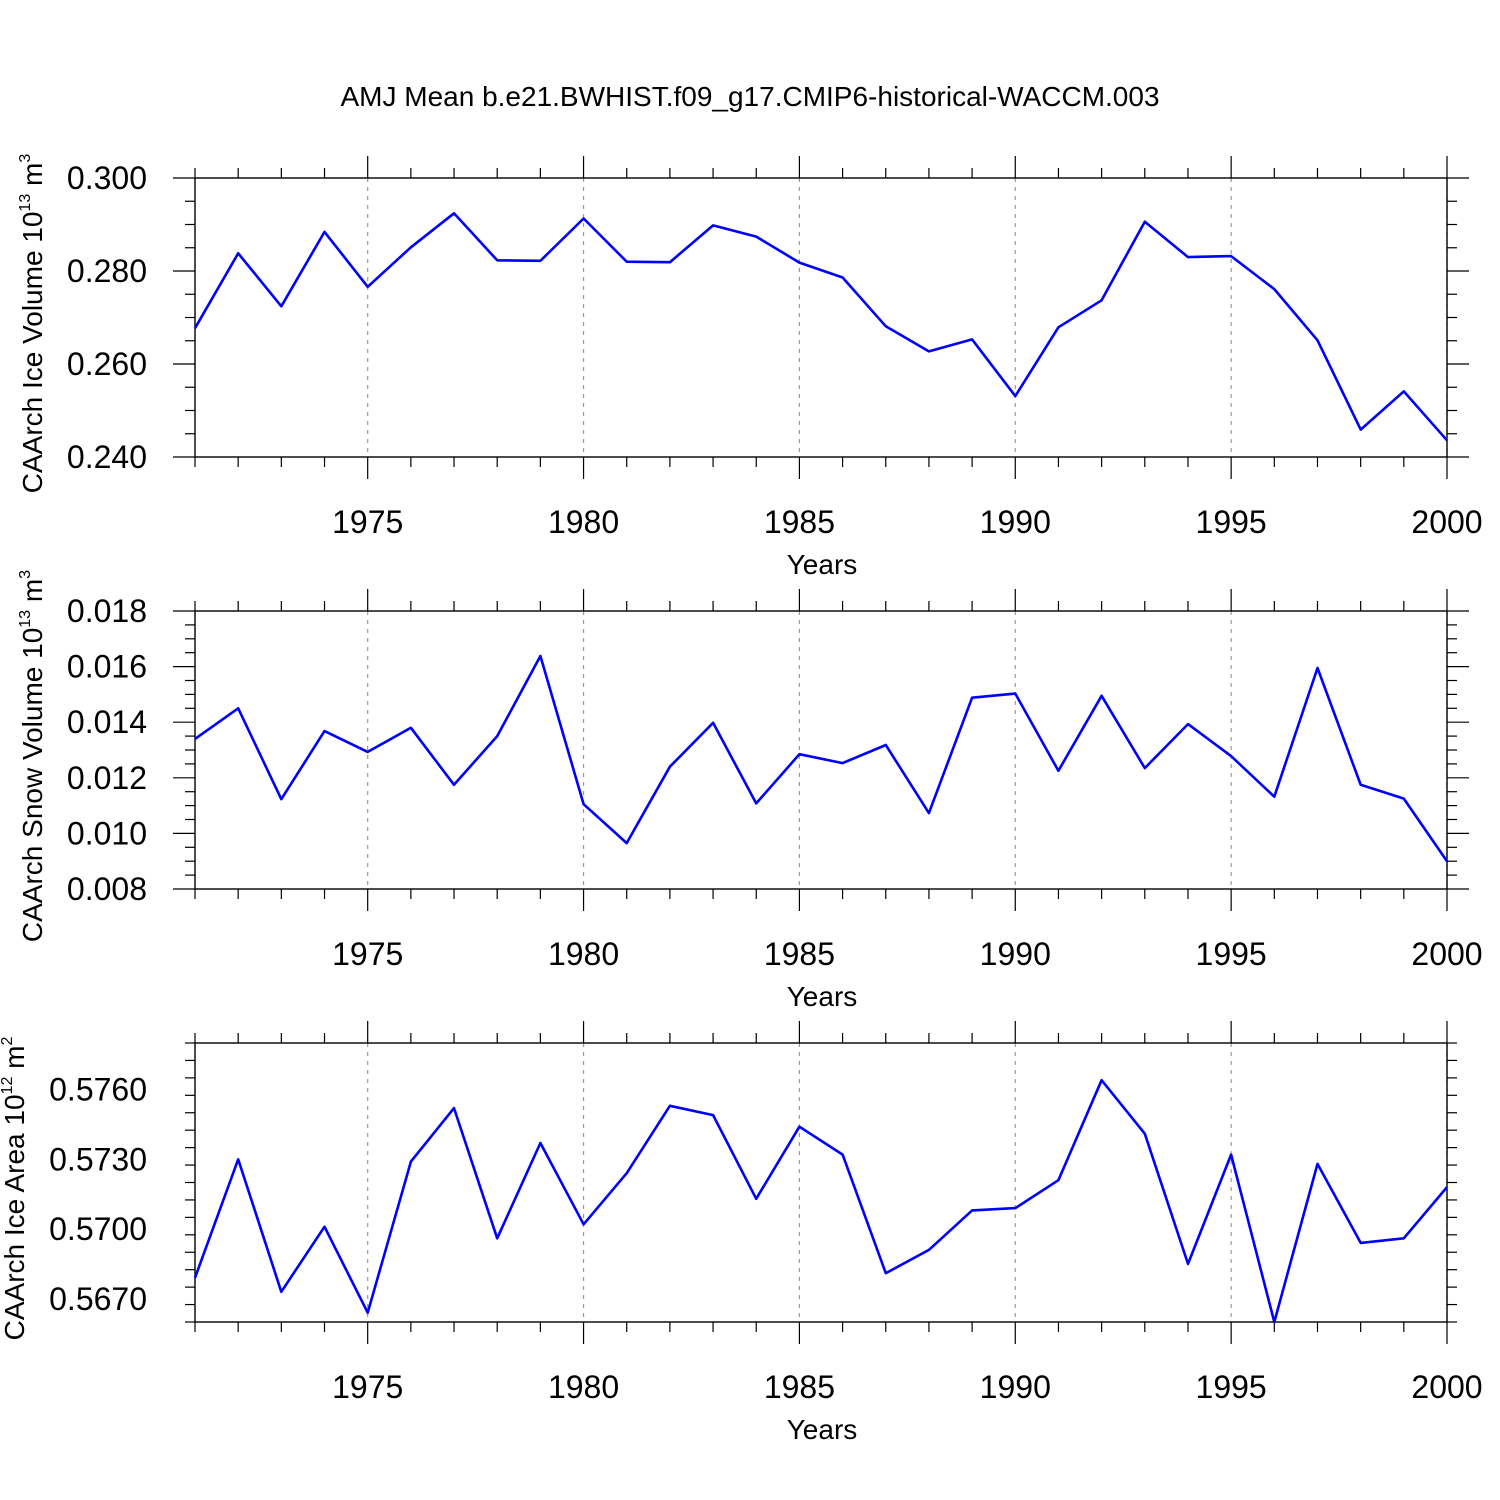  Describe the element at coordinates (497, 1238) in the screenshot. I see `data-point-1978` at that location.